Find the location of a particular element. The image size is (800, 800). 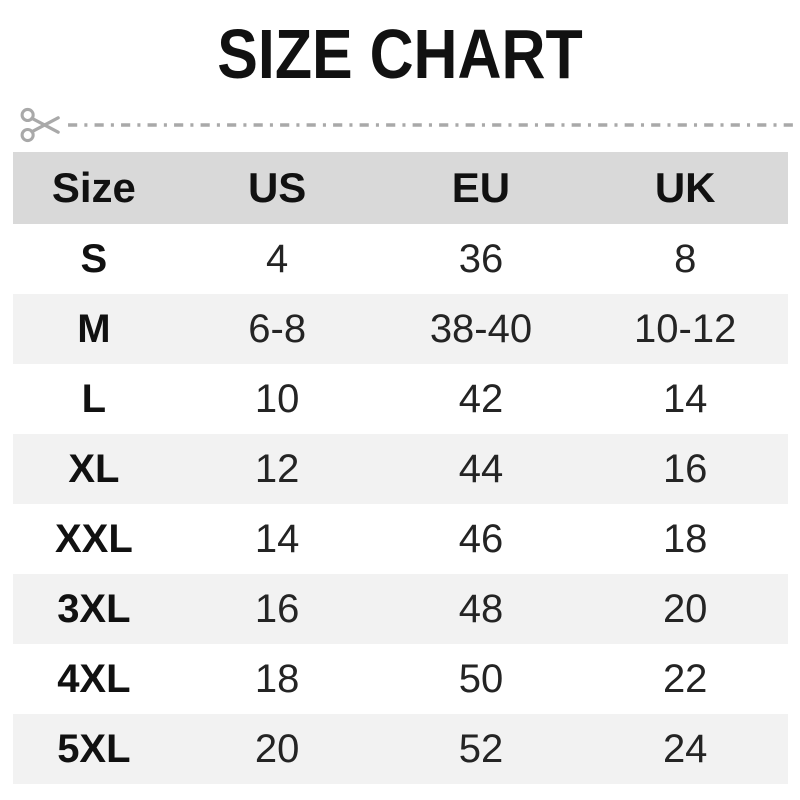

cell-us: 20 is located at coordinates (277, 748).